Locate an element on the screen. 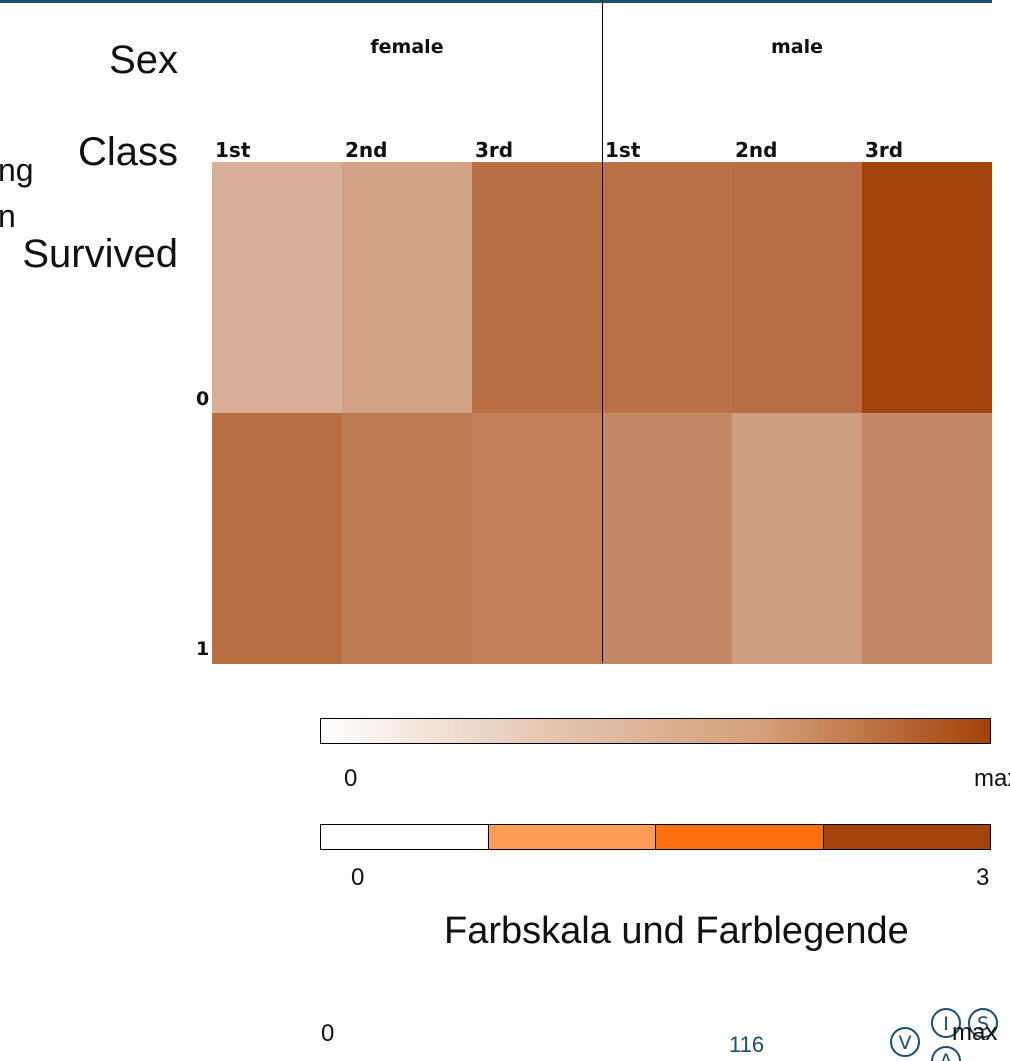 This screenshot has width=1010, height=1061. slide-caption: Farbskala und Farblegende is located at coordinates (676, 931).